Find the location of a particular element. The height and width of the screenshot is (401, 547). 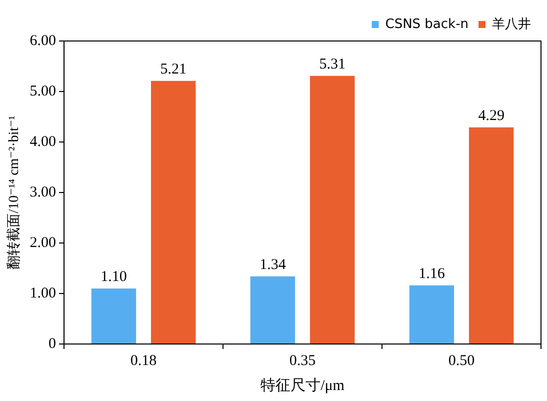

data-label: 1.10 is located at coordinates (113, 276).